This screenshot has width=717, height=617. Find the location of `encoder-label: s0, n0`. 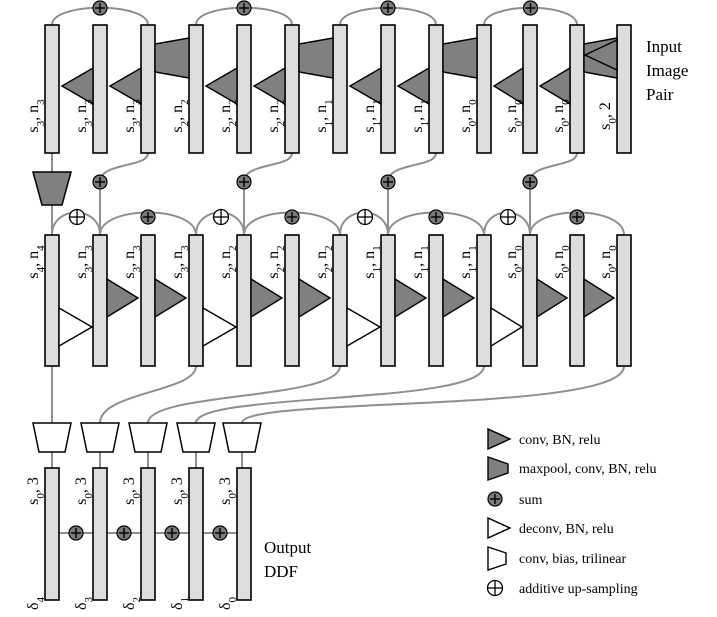

encoder-label: s0, n0 is located at coordinates (514, 116).